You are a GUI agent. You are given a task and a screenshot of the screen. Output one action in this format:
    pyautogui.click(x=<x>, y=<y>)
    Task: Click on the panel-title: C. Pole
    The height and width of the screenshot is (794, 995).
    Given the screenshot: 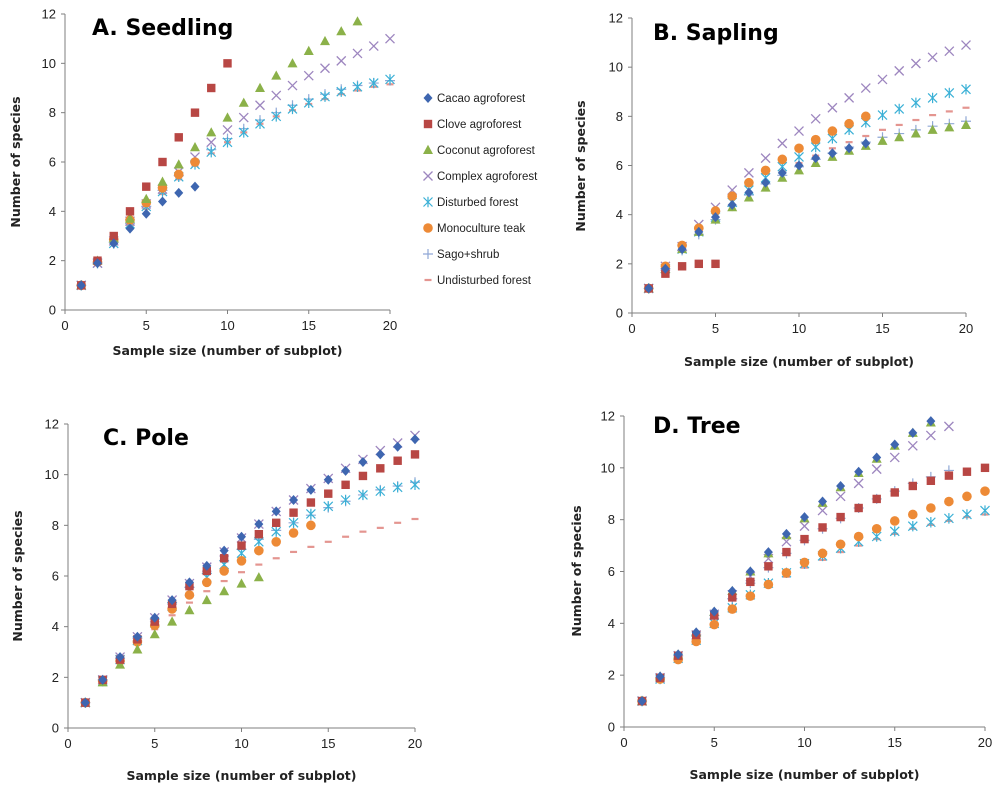 What is the action you would take?
    pyautogui.click(x=146, y=438)
    